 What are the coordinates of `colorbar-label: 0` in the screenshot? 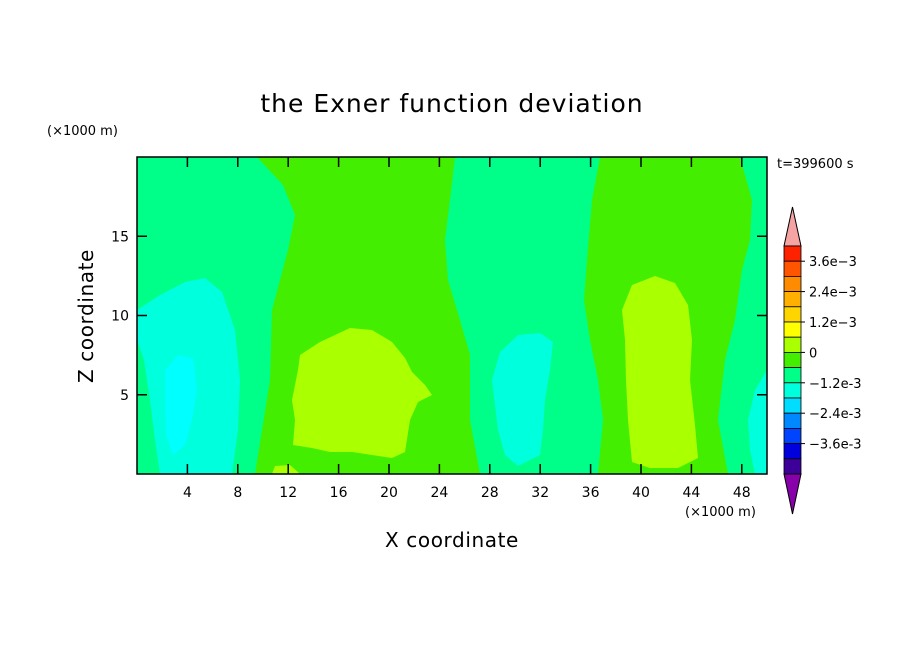 It's located at (813, 353).